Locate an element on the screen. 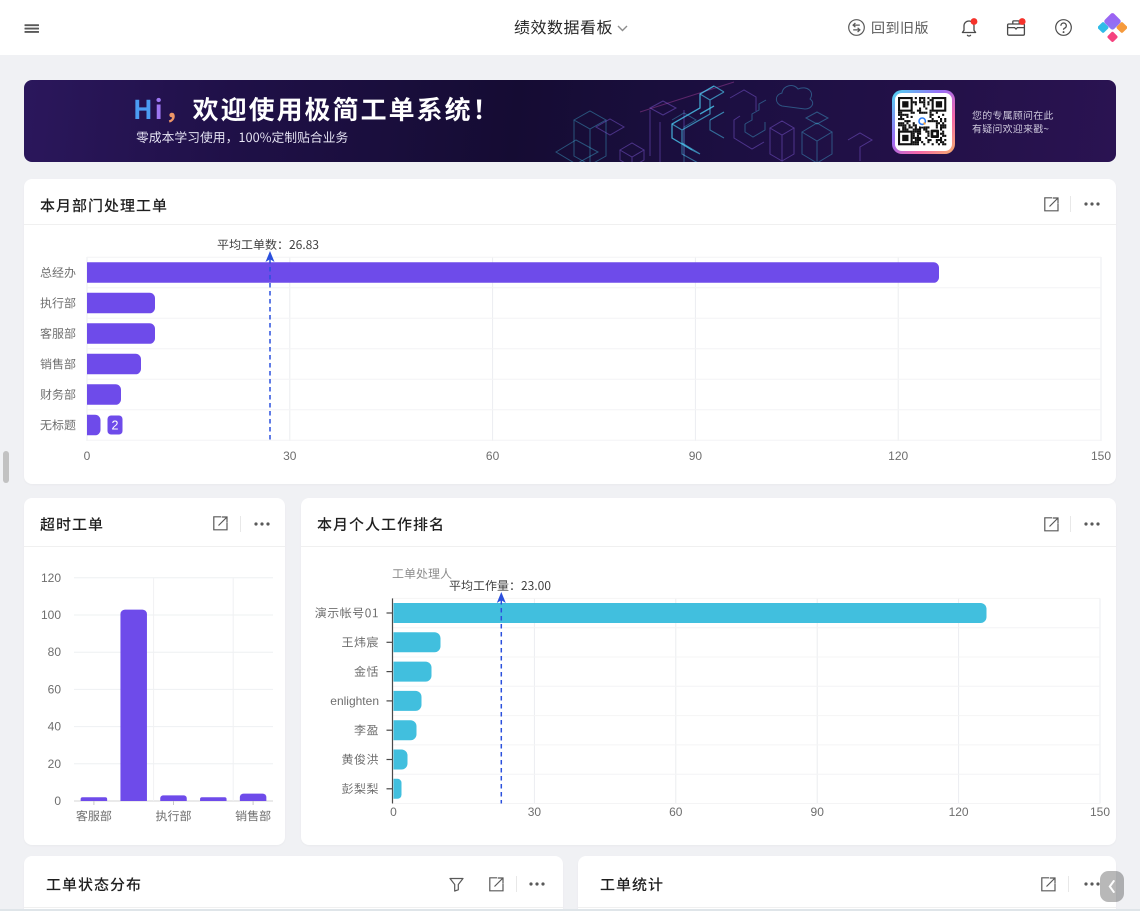 The height and width of the screenshot is (911, 1140). svg-text: 80 is located at coordinates (55, 652).